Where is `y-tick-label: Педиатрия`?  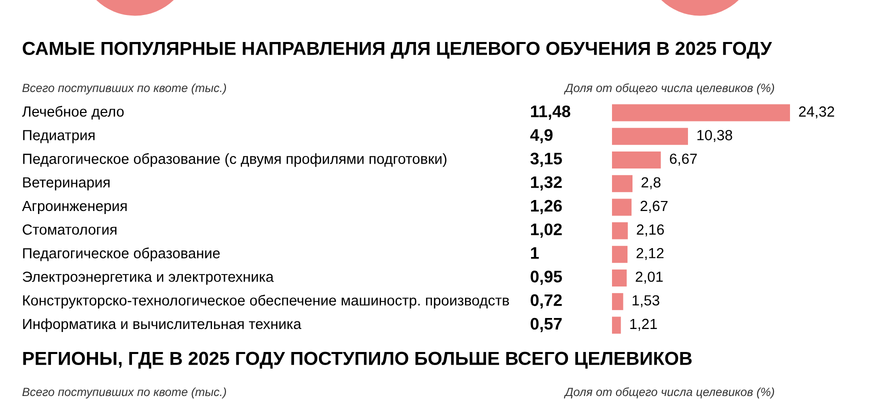
y-tick-label: Педиатрия is located at coordinates (59, 137).